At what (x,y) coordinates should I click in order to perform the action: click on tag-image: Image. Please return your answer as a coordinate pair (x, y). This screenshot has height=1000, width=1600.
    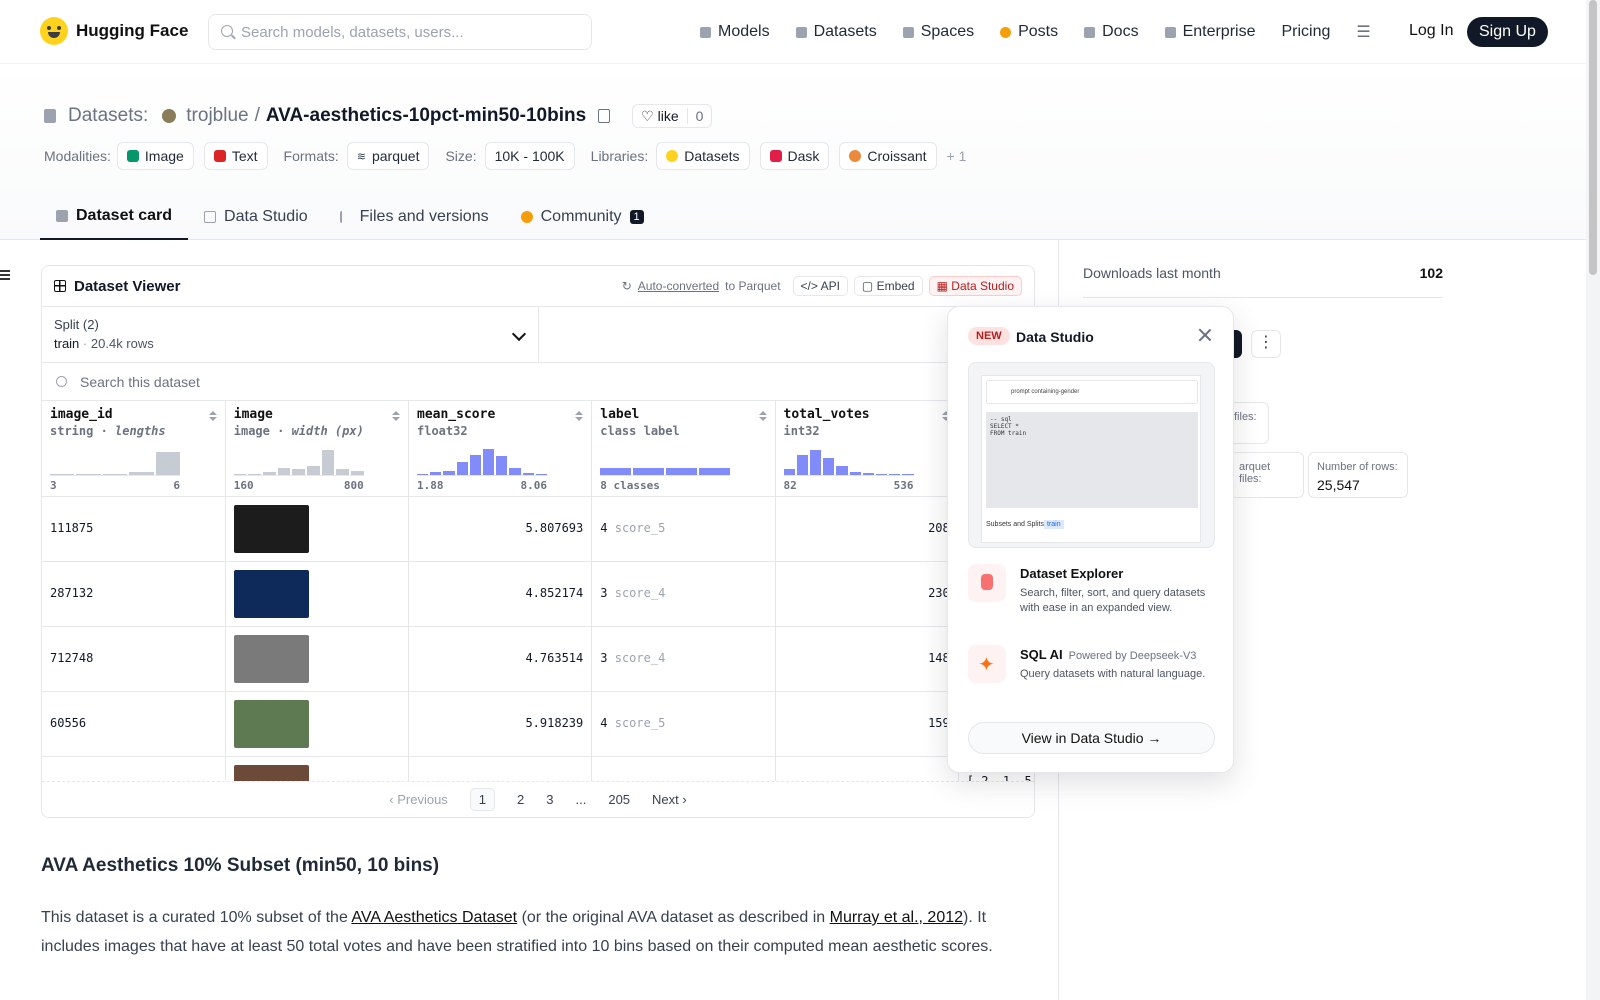
    Looking at the image, I should click on (155, 156).